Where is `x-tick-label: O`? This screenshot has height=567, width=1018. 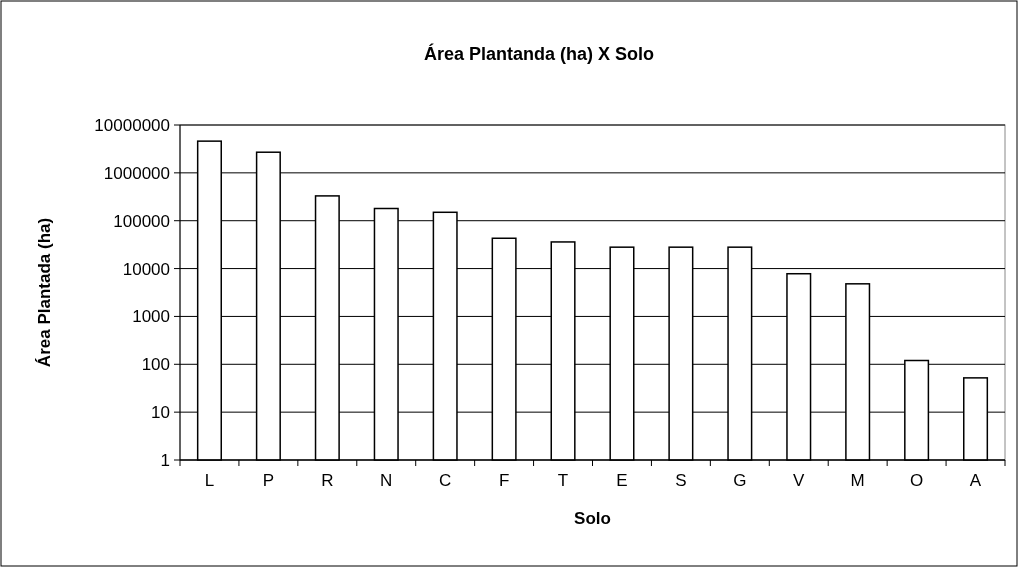 x-tick-label: O is located at coordinates (916, 480).